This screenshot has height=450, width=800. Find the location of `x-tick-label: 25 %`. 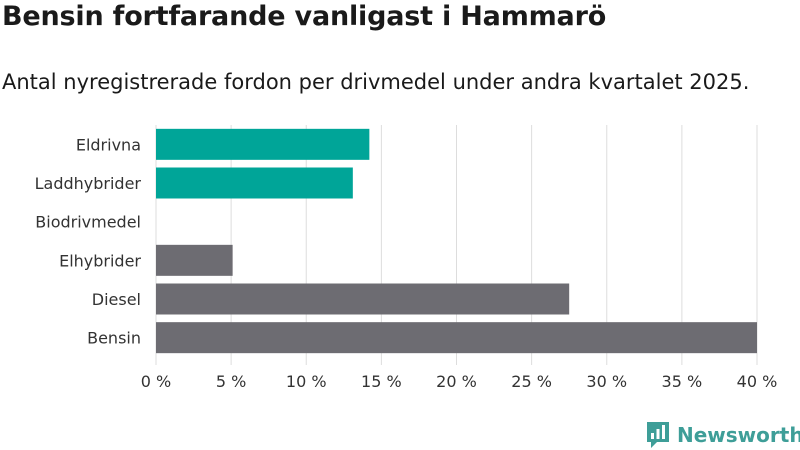

x-tick-label: 25 % is located at coordinates (531, 381).